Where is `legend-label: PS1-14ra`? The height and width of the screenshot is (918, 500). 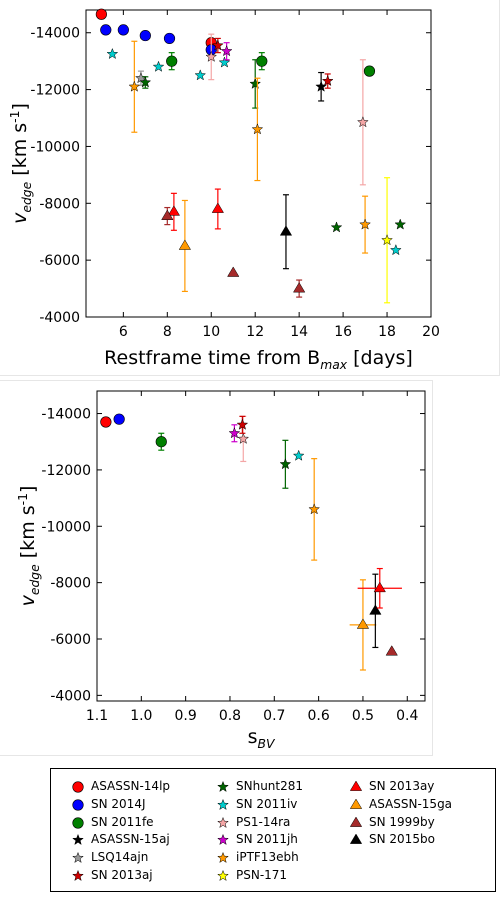
legend-label: PS1-14ra is located at coordinates (263, 821).